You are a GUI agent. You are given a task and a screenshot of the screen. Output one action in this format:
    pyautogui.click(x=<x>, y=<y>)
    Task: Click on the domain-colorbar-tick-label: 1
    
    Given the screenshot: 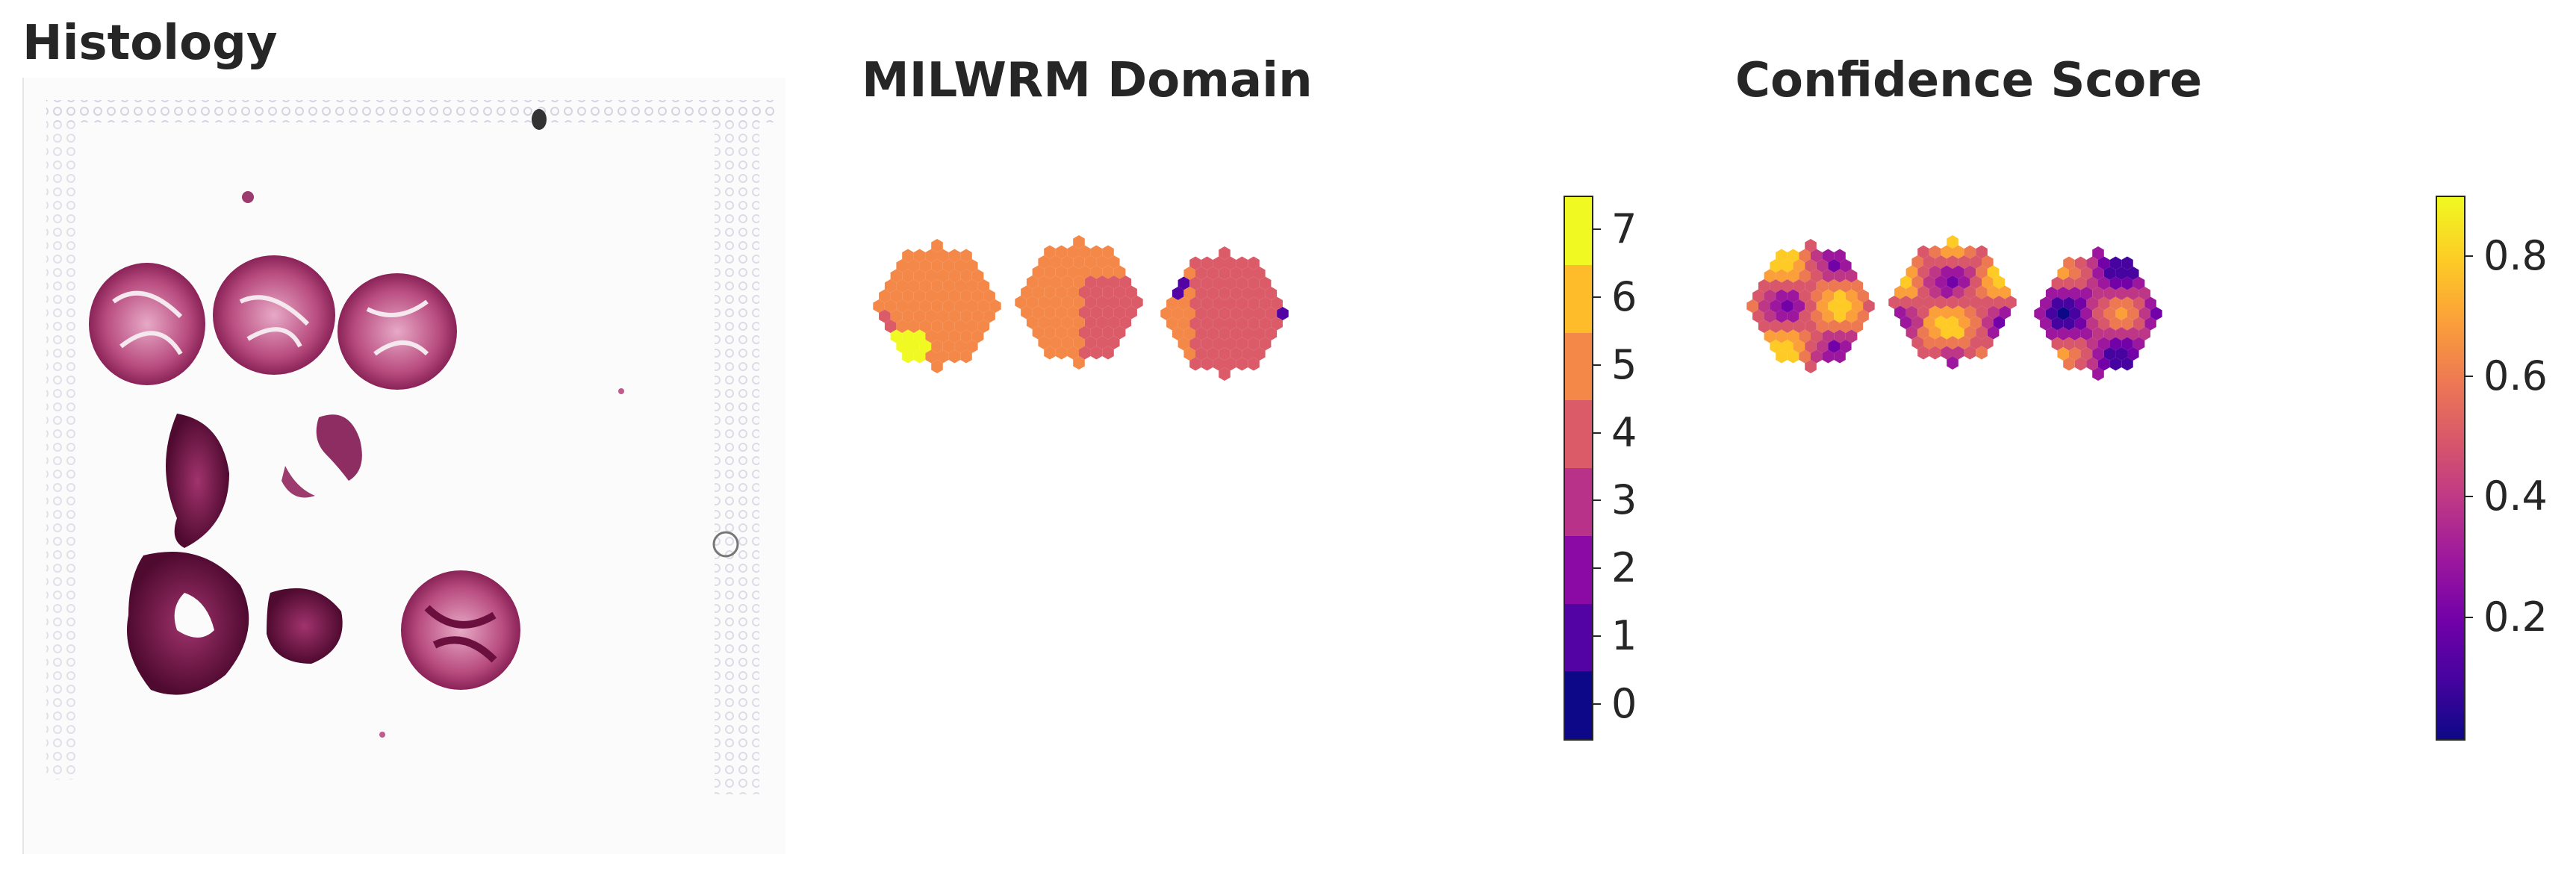 What is the action you would take?
    pyautogui.click(x=1624, y=635)
    